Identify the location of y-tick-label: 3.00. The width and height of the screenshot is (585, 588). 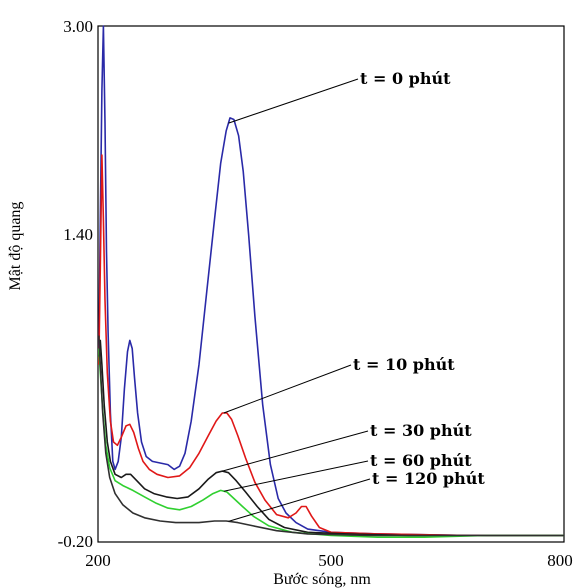
(78, 26).